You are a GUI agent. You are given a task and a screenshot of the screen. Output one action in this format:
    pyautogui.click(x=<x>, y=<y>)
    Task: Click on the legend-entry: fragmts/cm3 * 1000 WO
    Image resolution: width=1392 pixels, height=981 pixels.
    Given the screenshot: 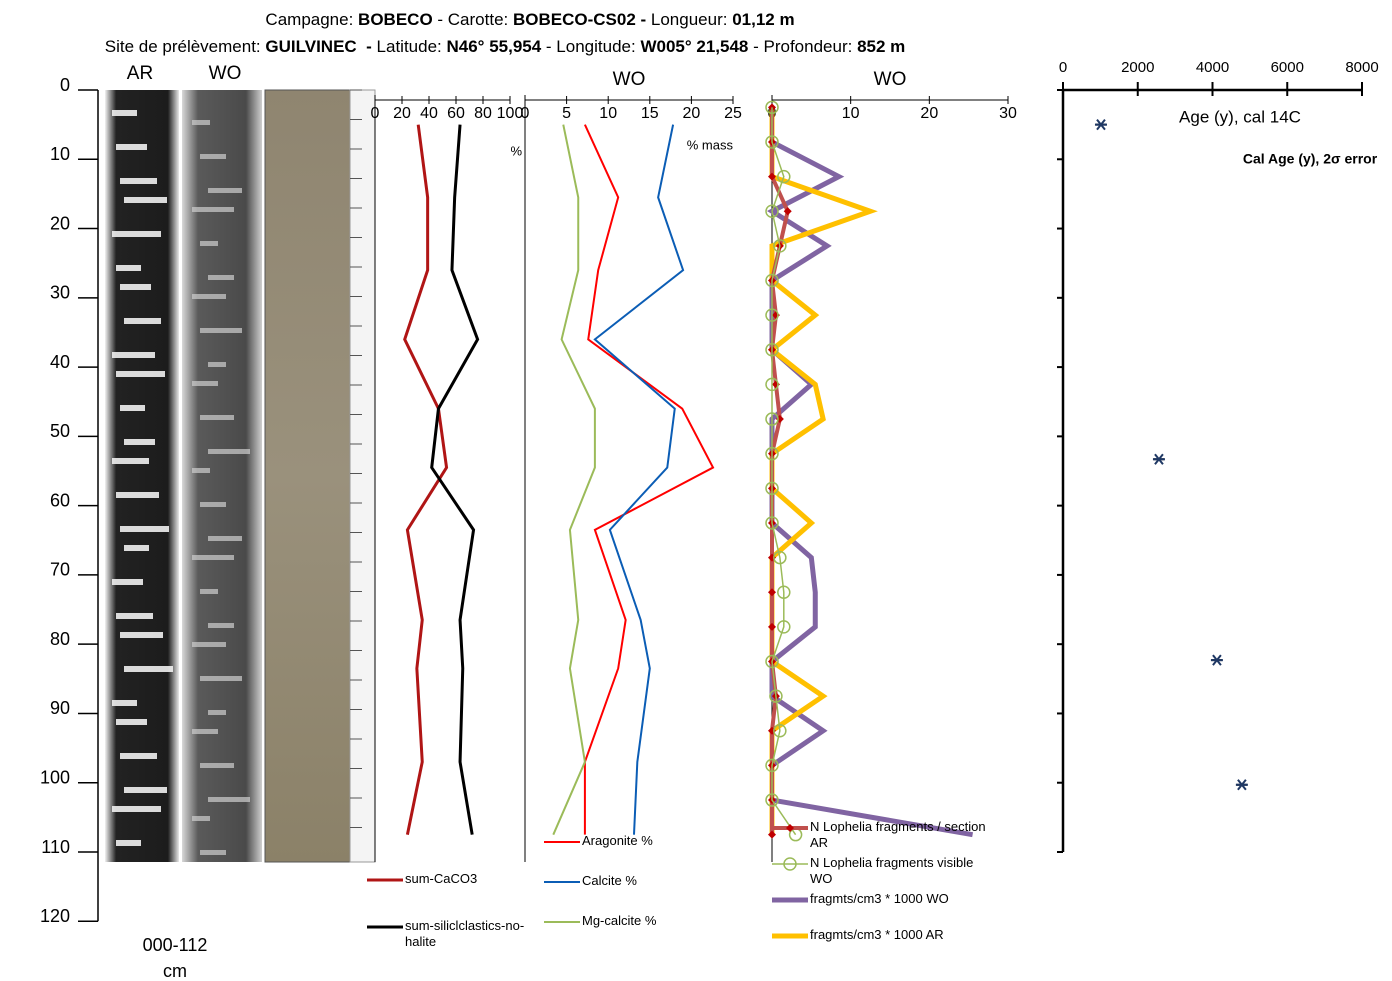 What is the action you would take?
    pyautogui.click(x=879, y=898)
    